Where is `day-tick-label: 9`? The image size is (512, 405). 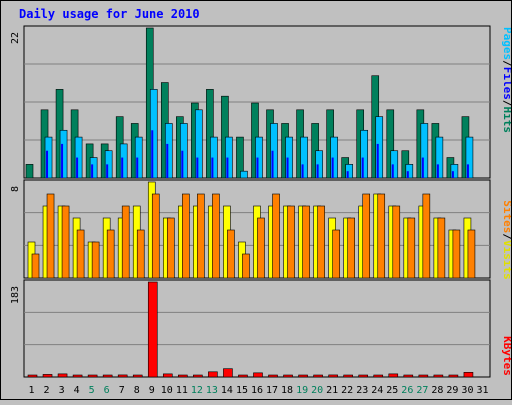 day-tick-label: 9 is located at coordinates (152, 390).